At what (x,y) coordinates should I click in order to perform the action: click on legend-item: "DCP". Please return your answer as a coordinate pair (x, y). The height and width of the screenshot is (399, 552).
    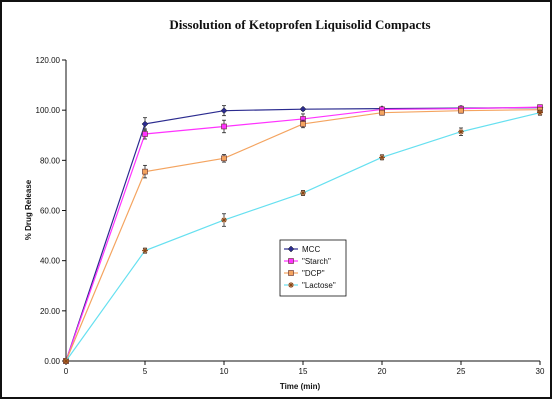
    Looking at the image, I should click on (304, 273).